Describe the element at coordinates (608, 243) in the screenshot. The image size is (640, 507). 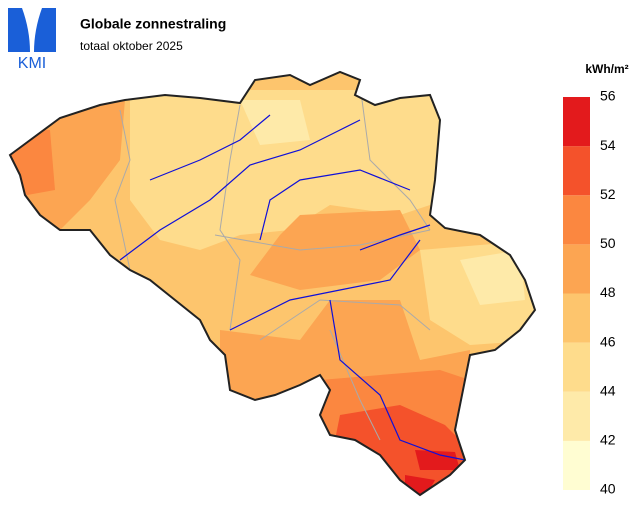
I see `legend-tick-label: 50` at that location.